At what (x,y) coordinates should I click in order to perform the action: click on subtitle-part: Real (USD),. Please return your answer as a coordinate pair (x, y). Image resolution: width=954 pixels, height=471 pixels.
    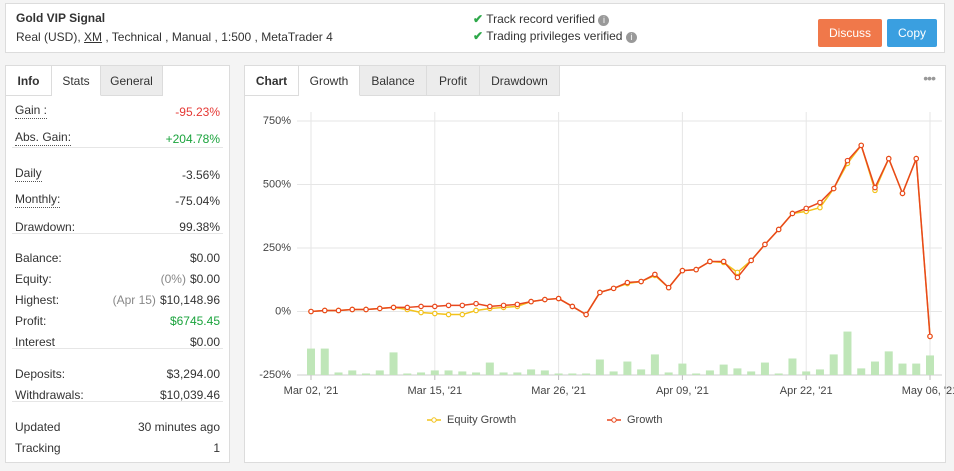
    Looking at the image, I should click on (50, 37).